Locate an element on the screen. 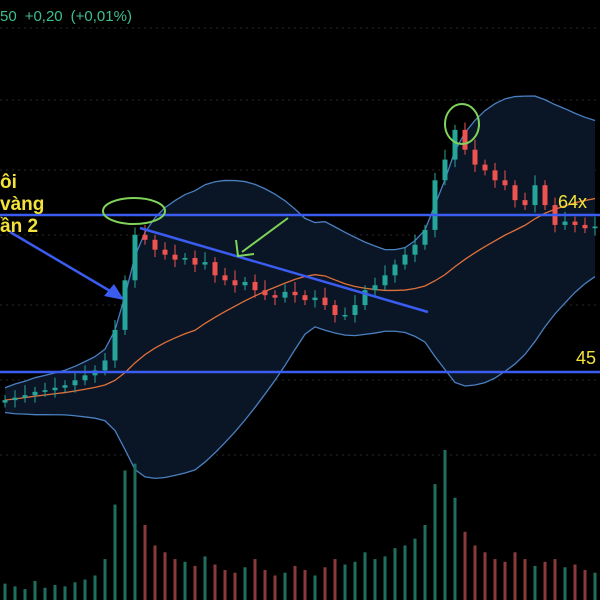 This screenshot has height=600, width=600. price-change: +0,20 is located at coordinates (43, 16).